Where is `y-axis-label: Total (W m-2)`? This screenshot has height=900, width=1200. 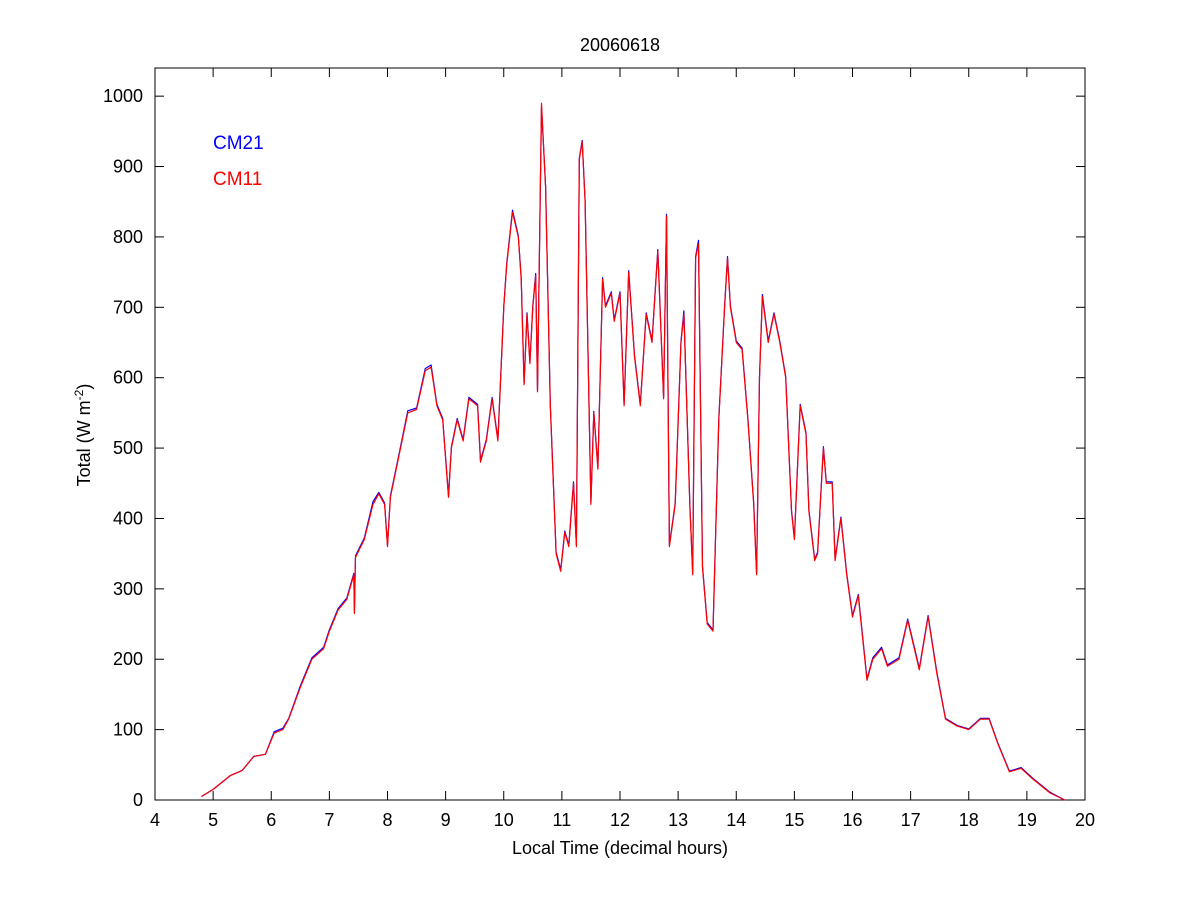 y-axis-label: Total (W m-2) is located at coordinates (83, 435).